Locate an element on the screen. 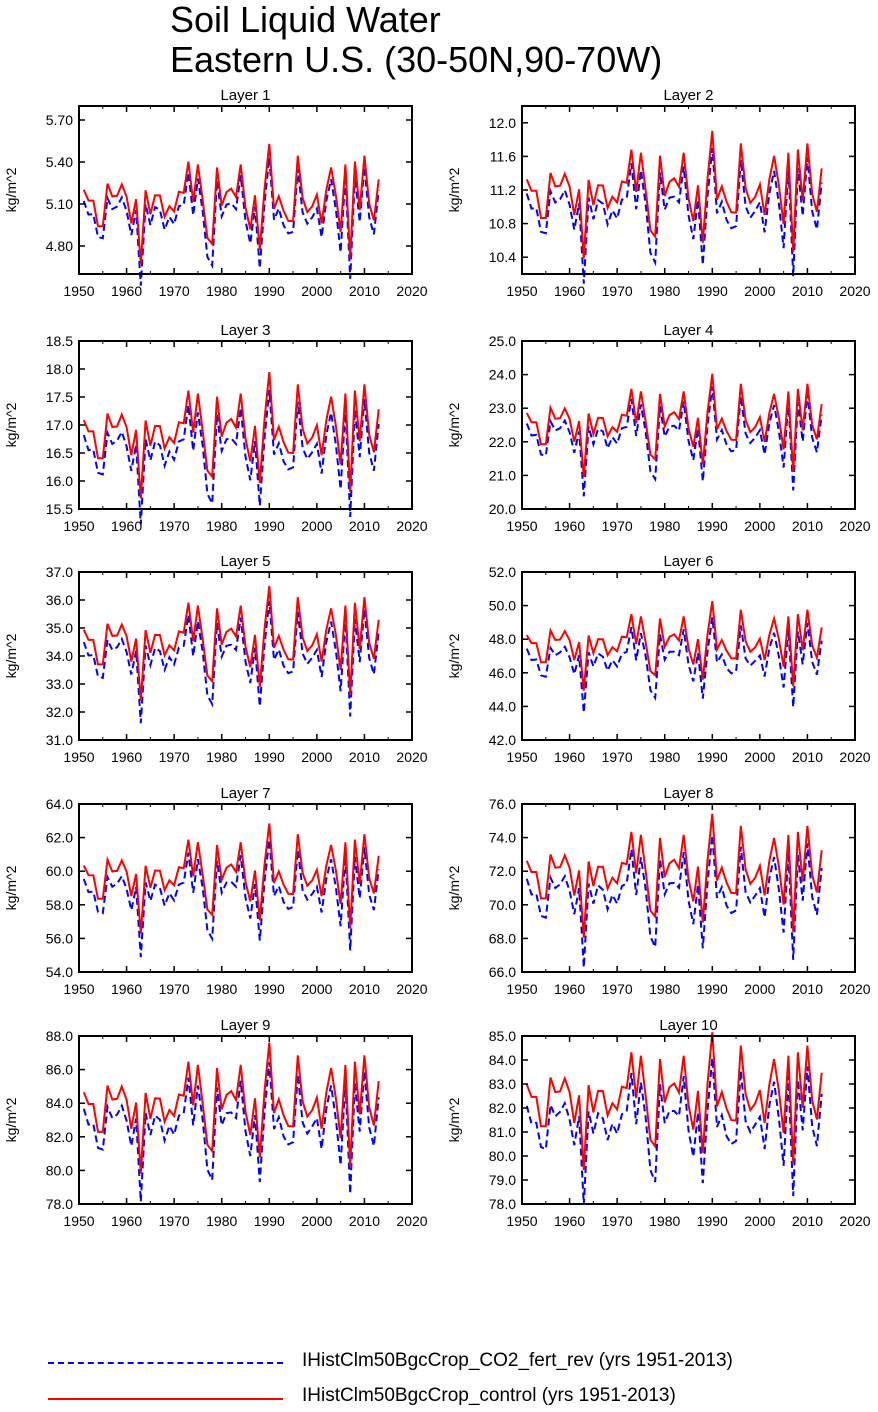  y-tick-label: 72.0 is located at coordinates (502, 871).